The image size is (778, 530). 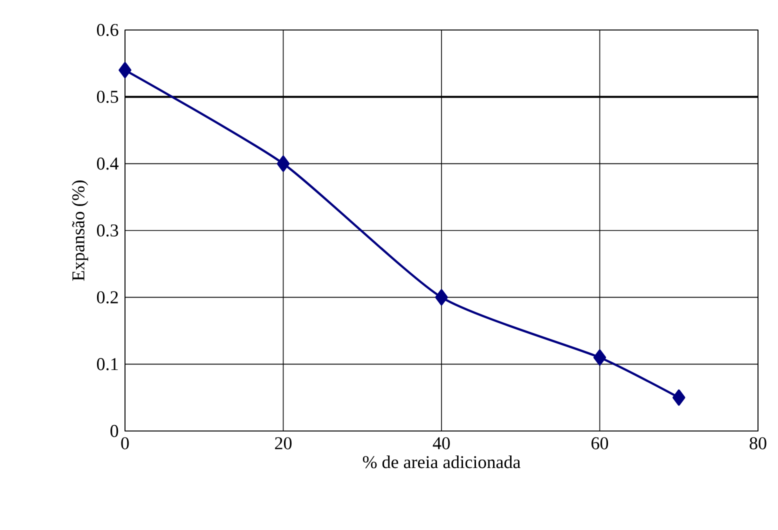 I want to click on y-tick-label: 0.4, so click(x=107, y=164).